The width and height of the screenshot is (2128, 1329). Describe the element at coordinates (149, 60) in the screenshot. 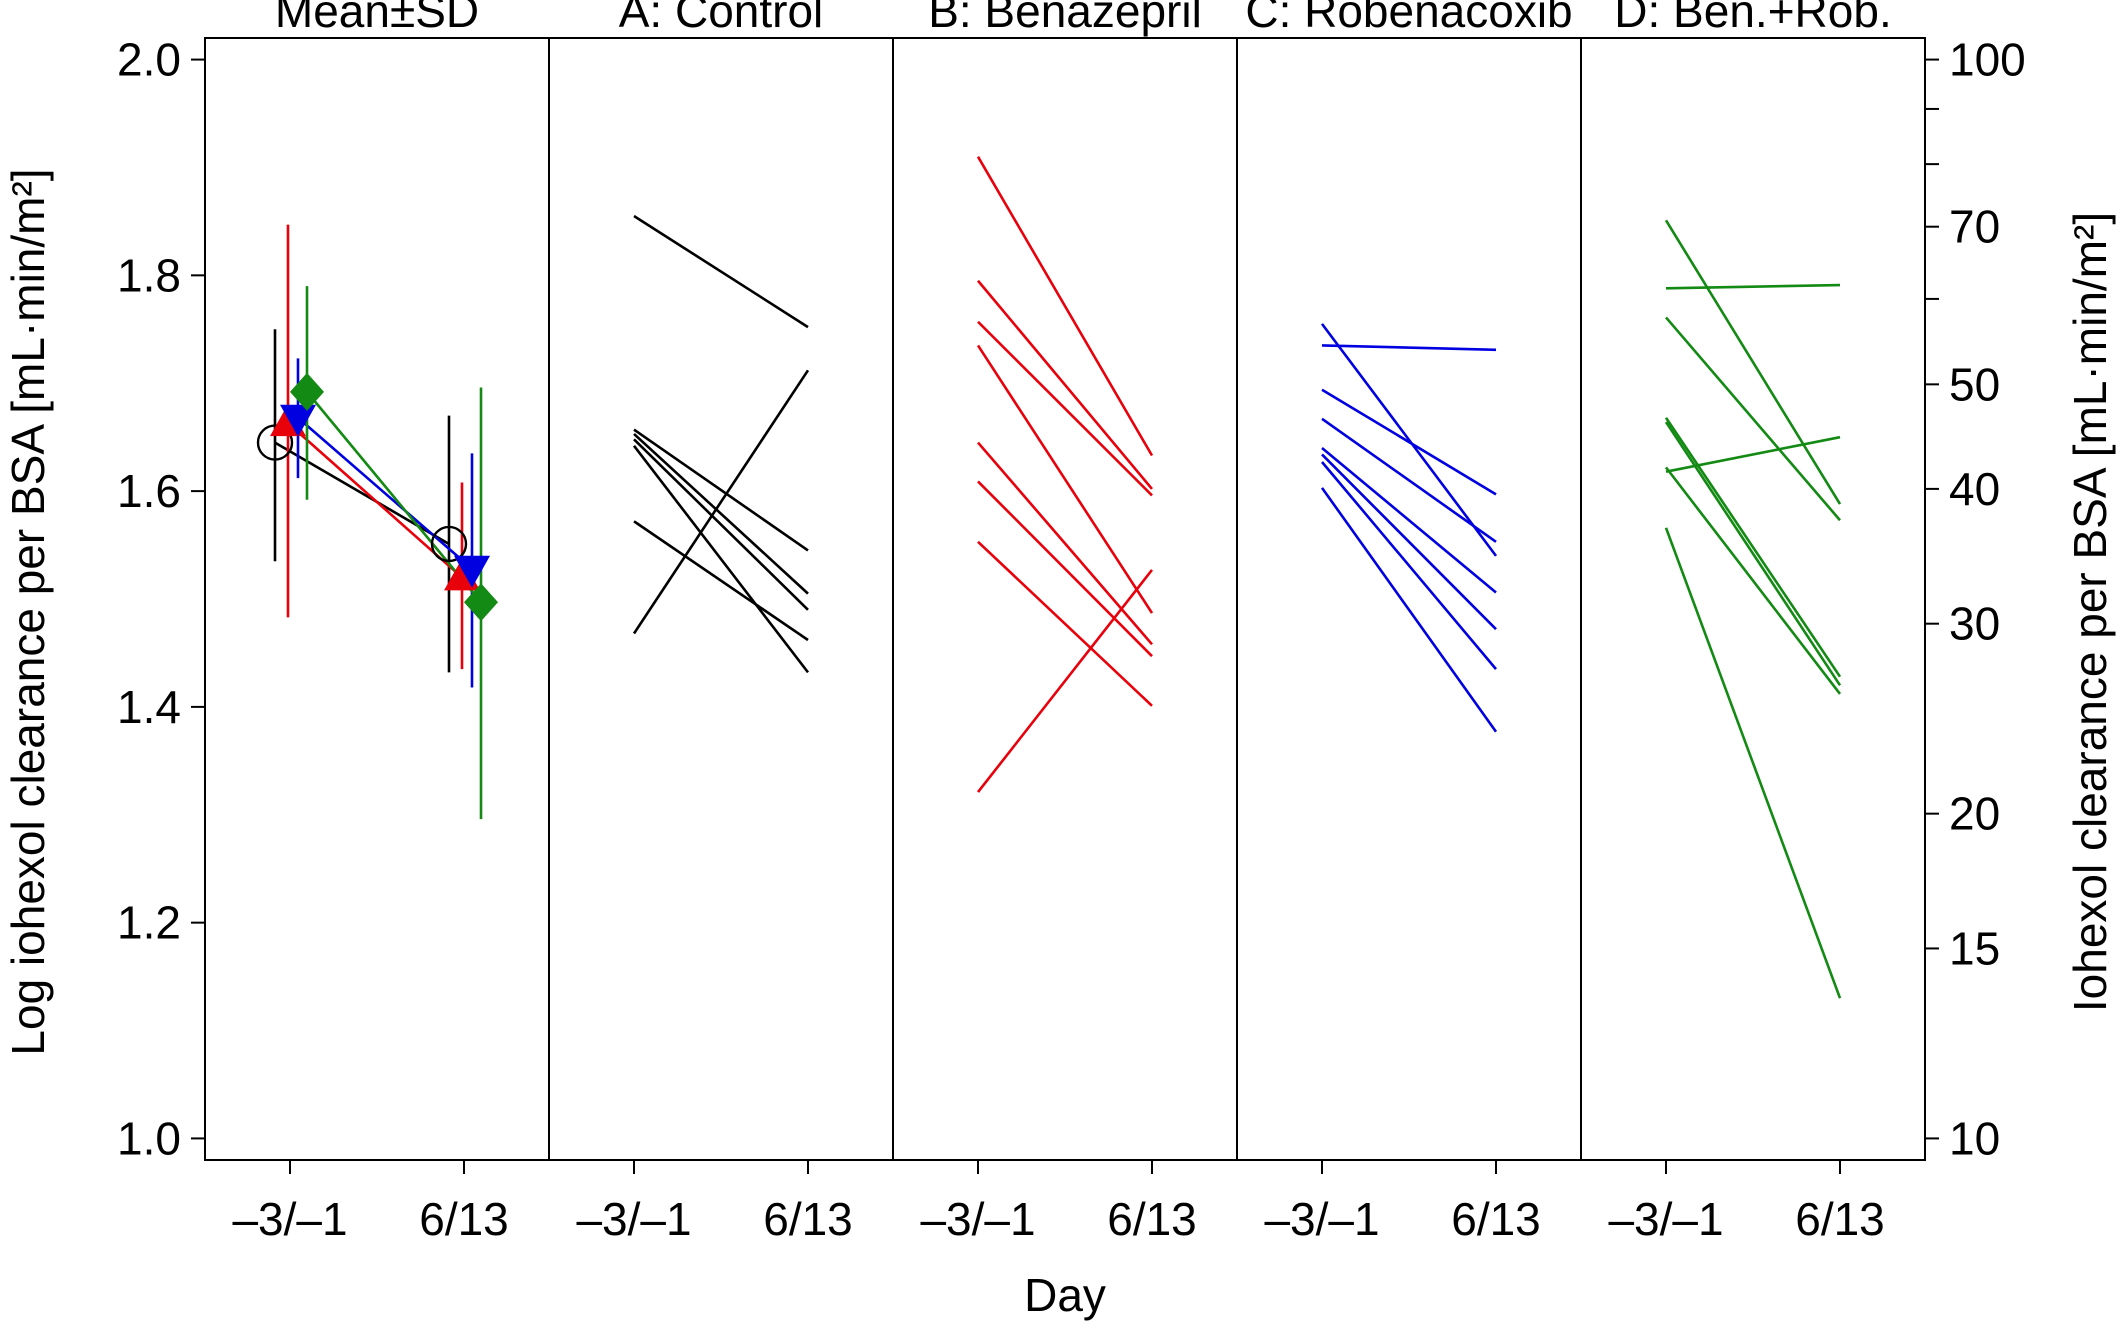

I see `y-tick-label: 2.0` at that location.